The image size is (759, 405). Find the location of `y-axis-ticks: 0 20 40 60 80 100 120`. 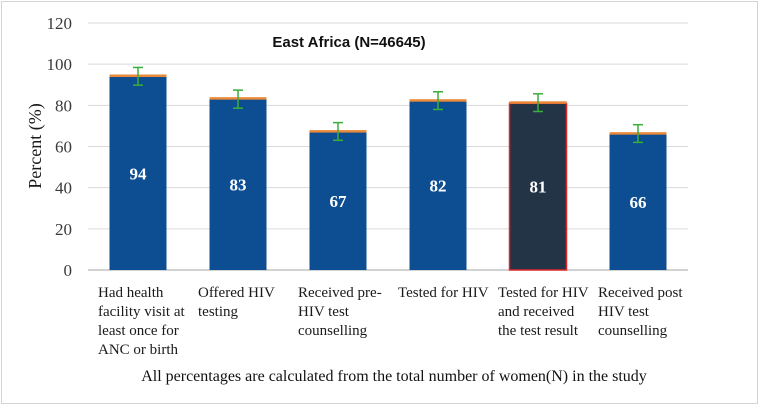

y-axis-ticks: 0 20 40 60 80 100 120 is located at coordinates (60, 147).